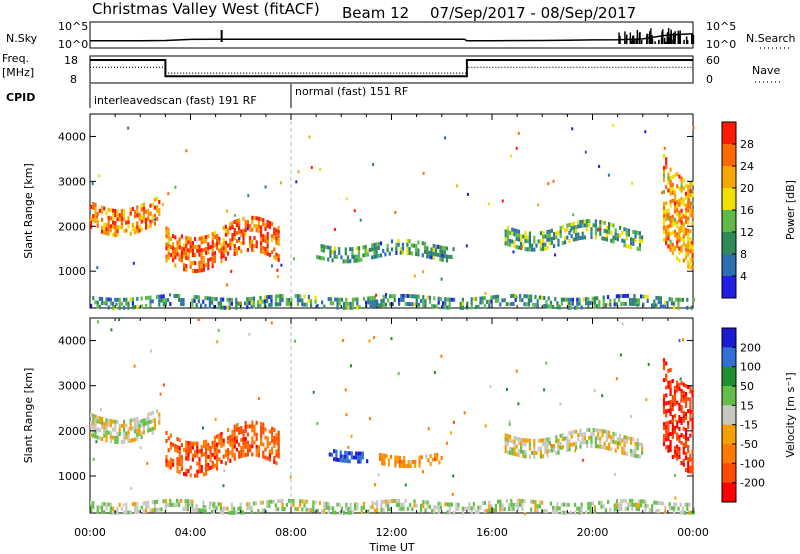  I want to click on colorbar-tick-label: -200, so click(752, 483).